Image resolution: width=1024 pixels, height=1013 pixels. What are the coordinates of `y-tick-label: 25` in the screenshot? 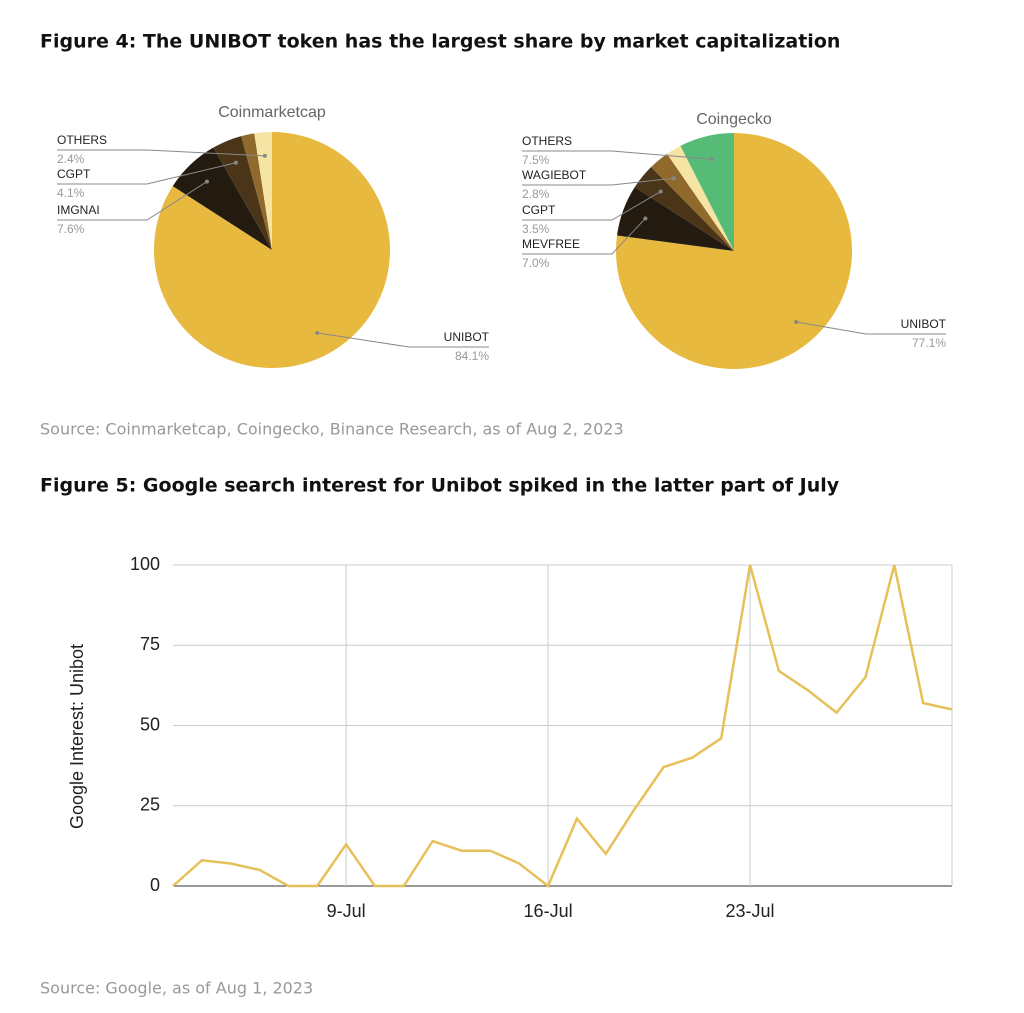 It's located at (150, 805).